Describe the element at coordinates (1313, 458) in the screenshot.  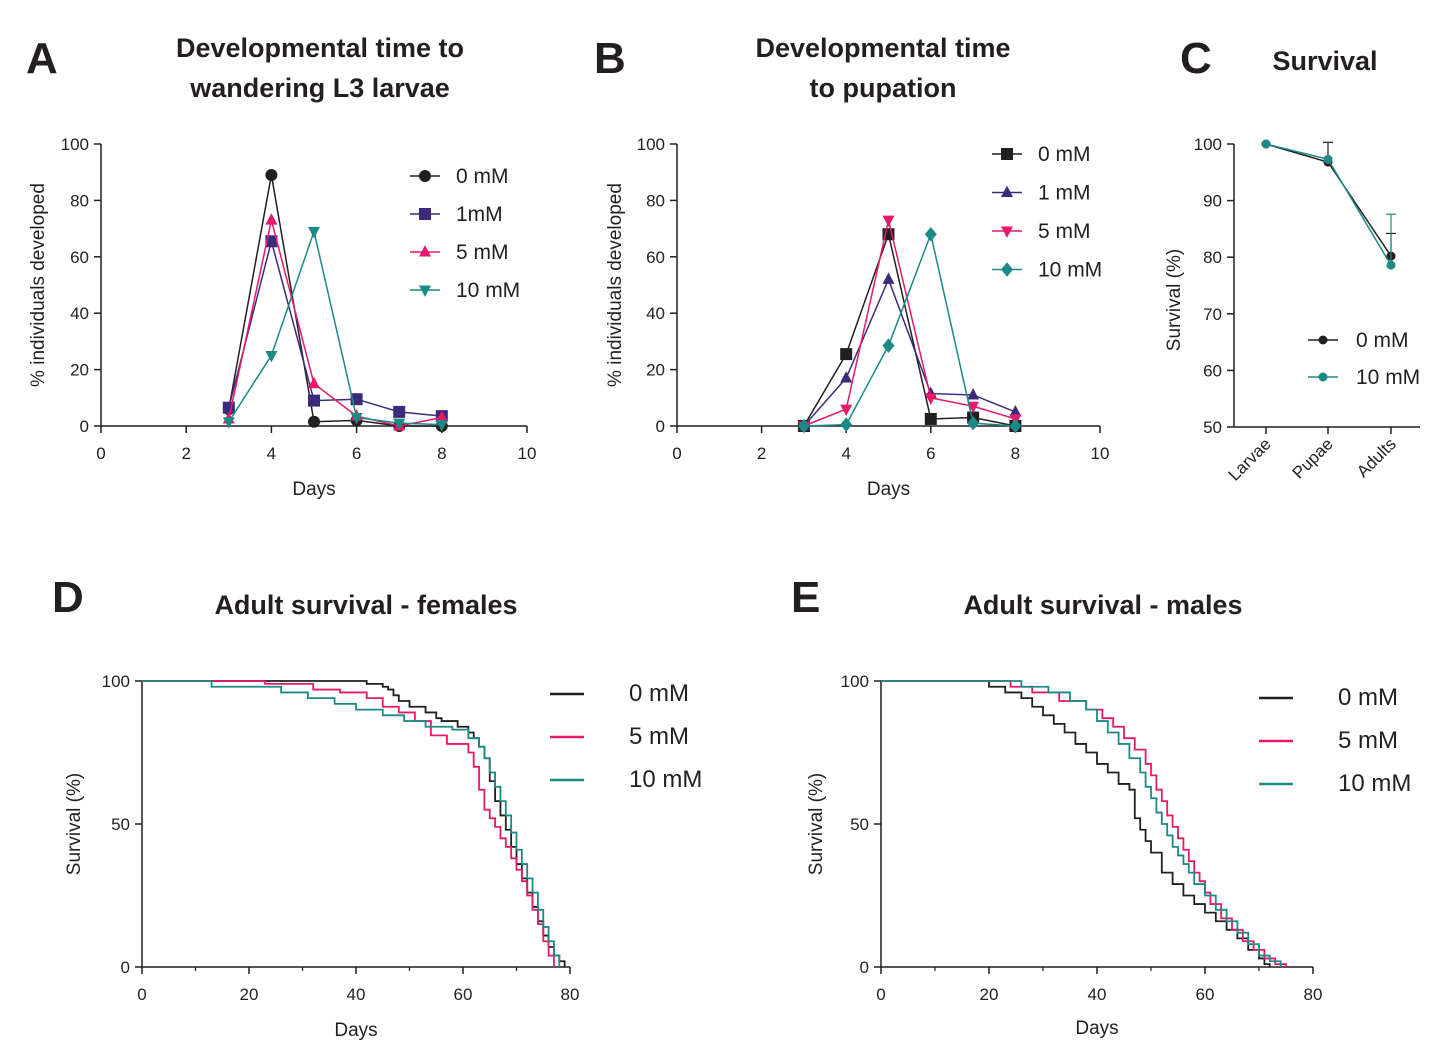
I see `x-tick-label: Pupae` at that location.